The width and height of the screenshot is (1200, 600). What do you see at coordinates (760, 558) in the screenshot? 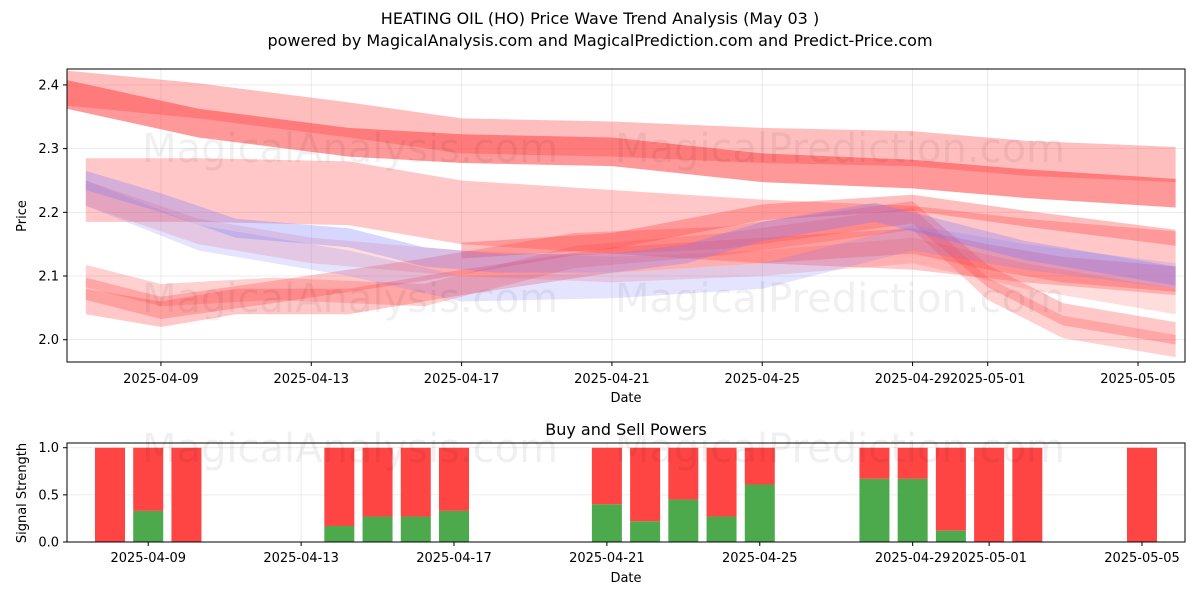
I see `signal-x-tick-label: 2025-04-25` at bounding box center [760, 558].